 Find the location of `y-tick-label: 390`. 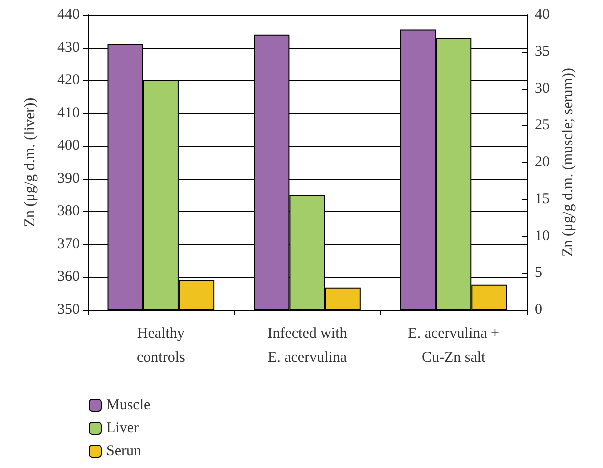

y-tick-label: 390 is located at coordinates (69, 178).